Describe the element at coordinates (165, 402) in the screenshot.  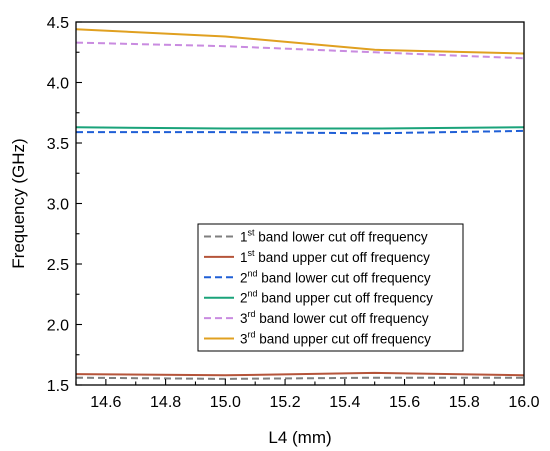
I see `x-tick-label: 14.8` at that location.